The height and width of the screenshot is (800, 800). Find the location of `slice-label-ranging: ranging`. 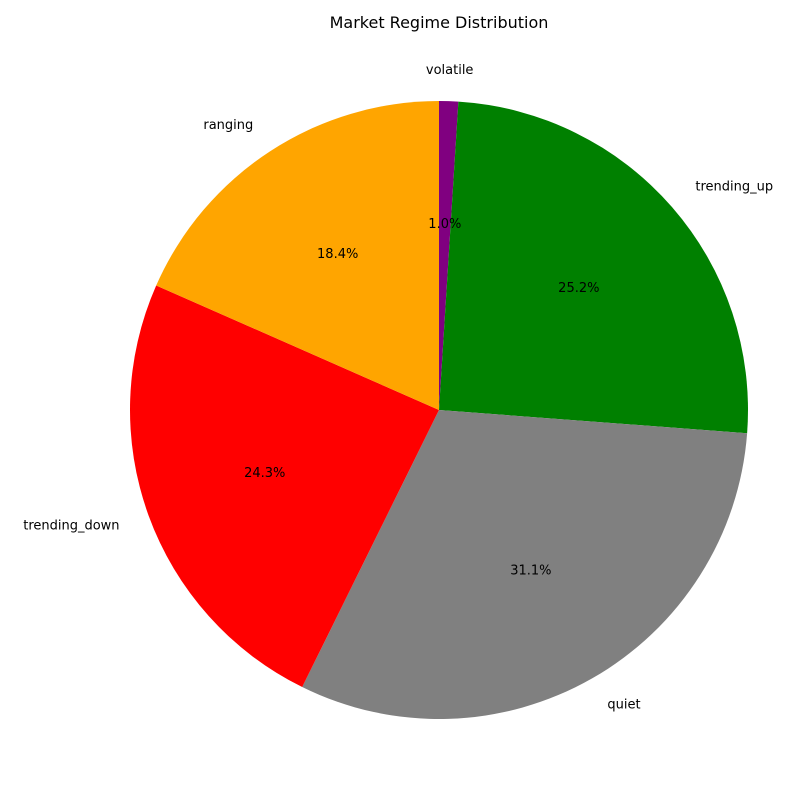

slice-label-ranging: ranging is located at coordinates (228, 125).